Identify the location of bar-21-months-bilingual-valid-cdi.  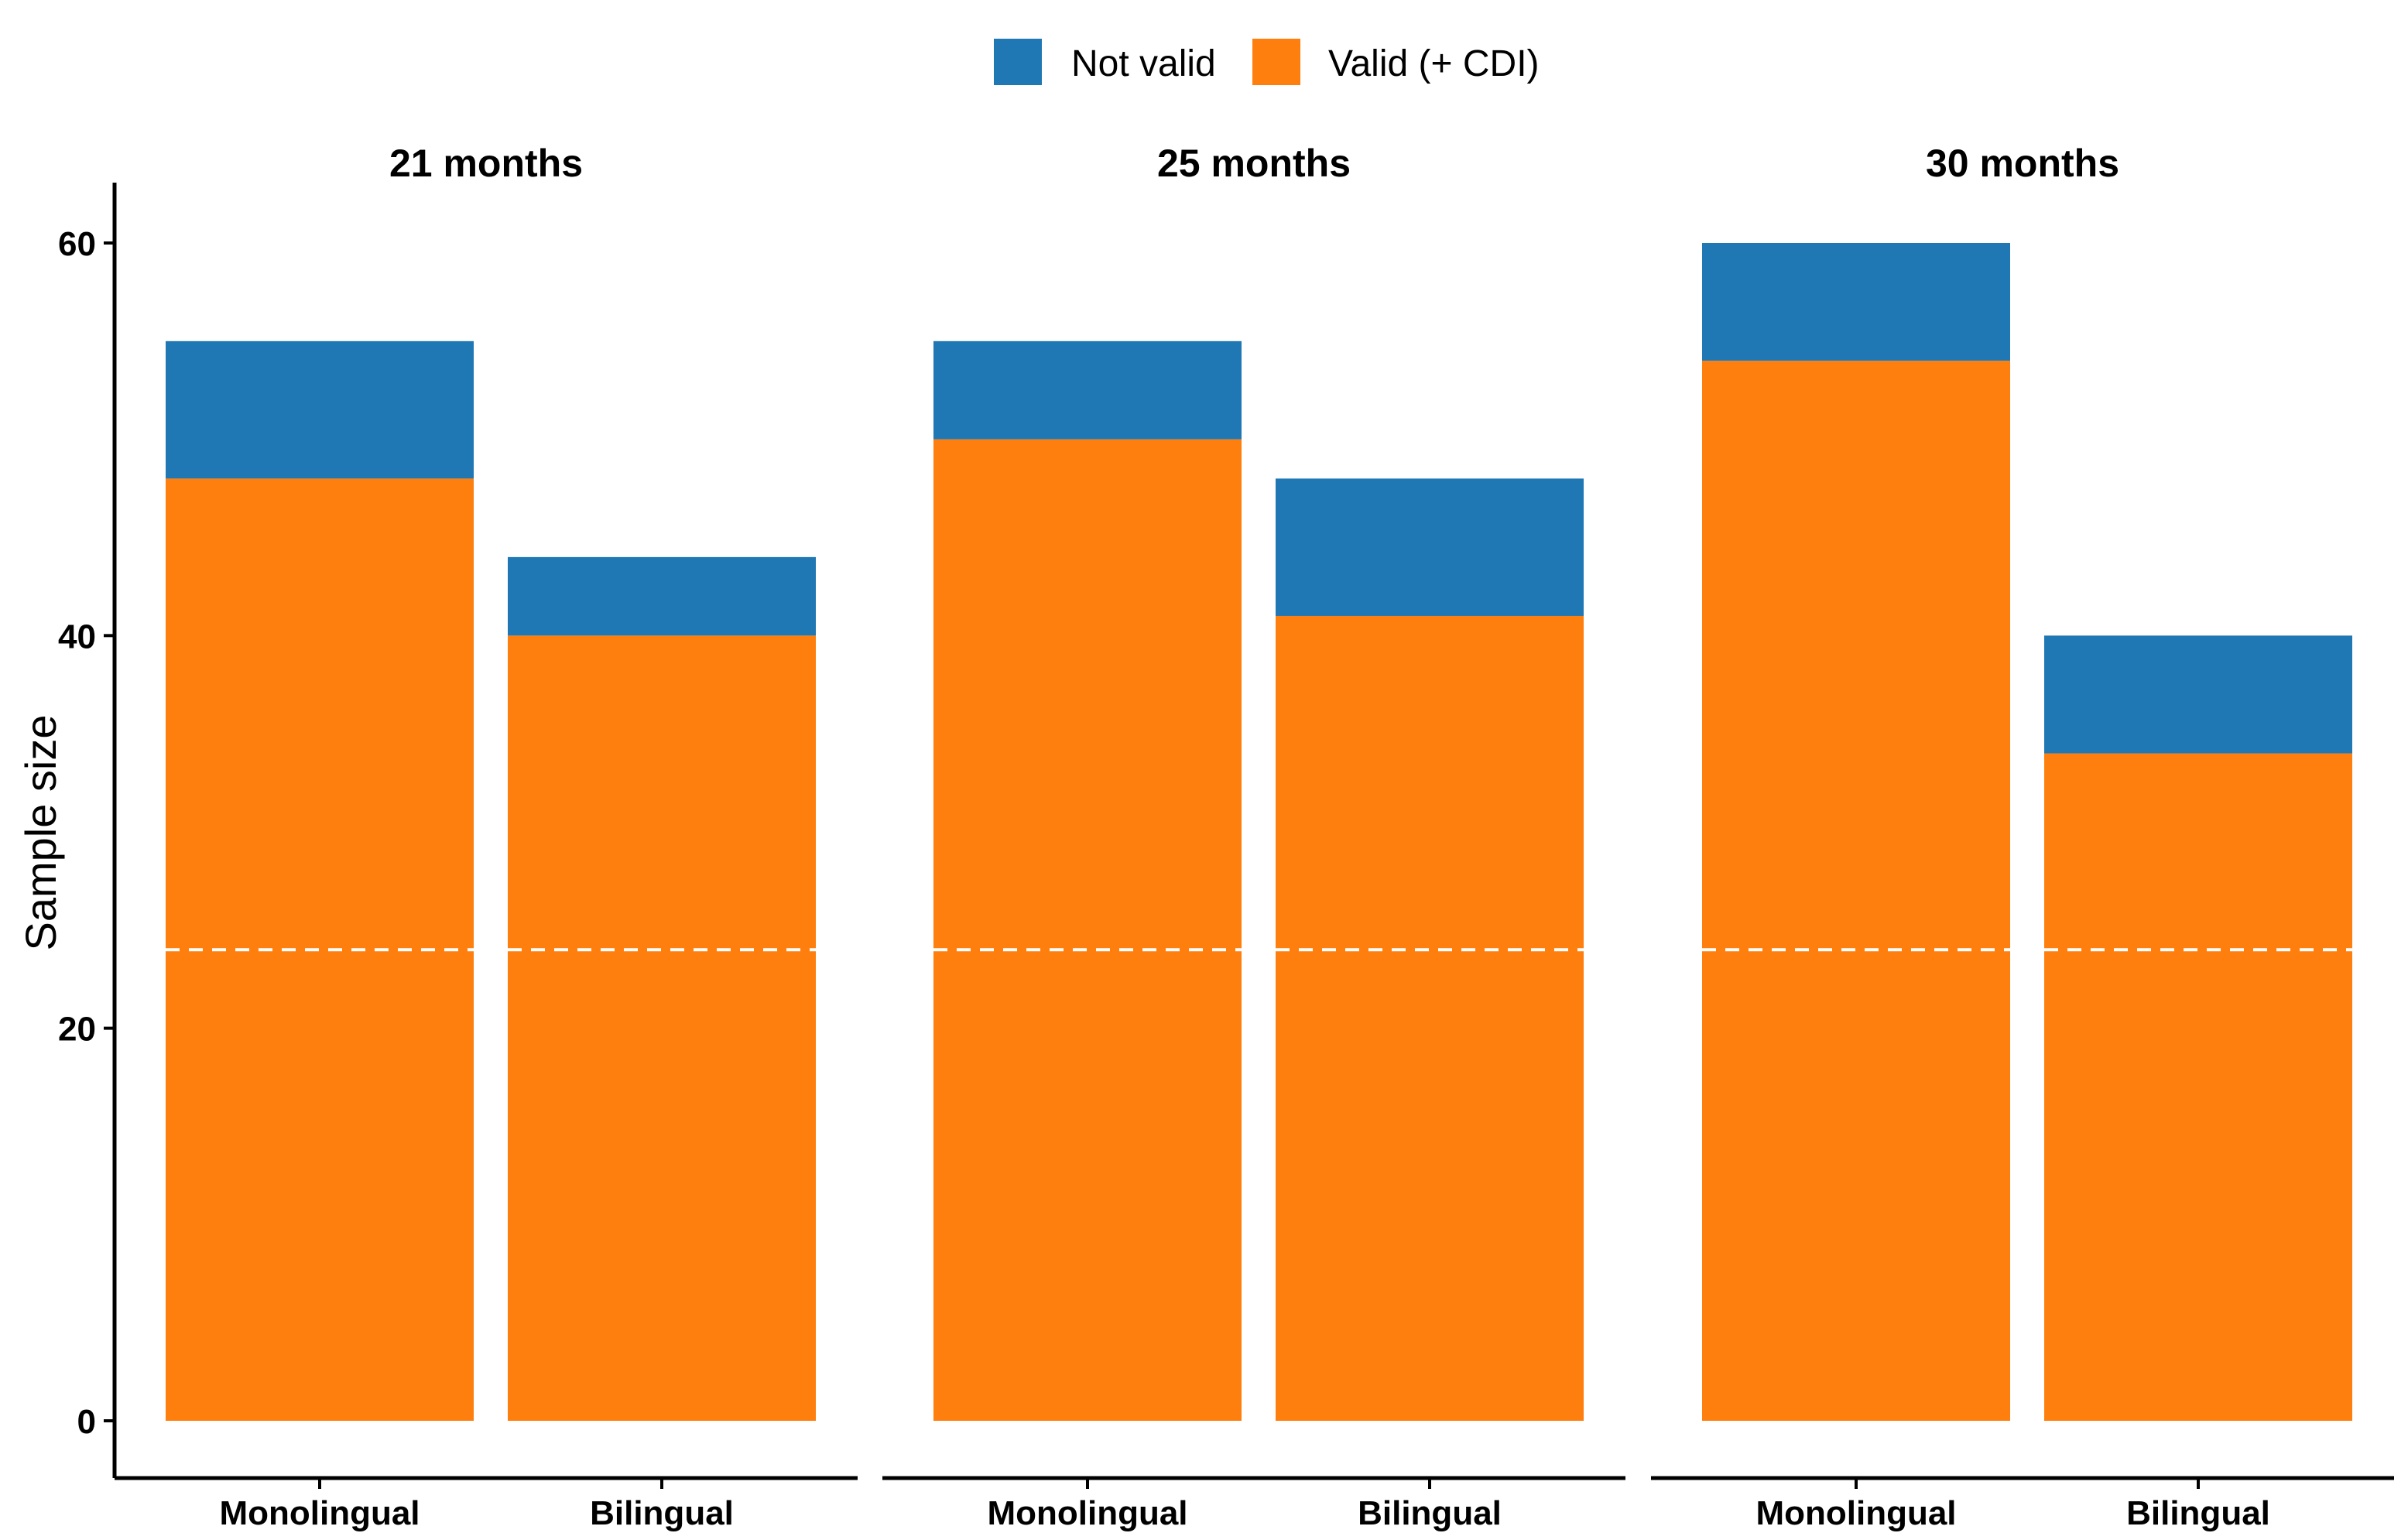
(662, 1028).